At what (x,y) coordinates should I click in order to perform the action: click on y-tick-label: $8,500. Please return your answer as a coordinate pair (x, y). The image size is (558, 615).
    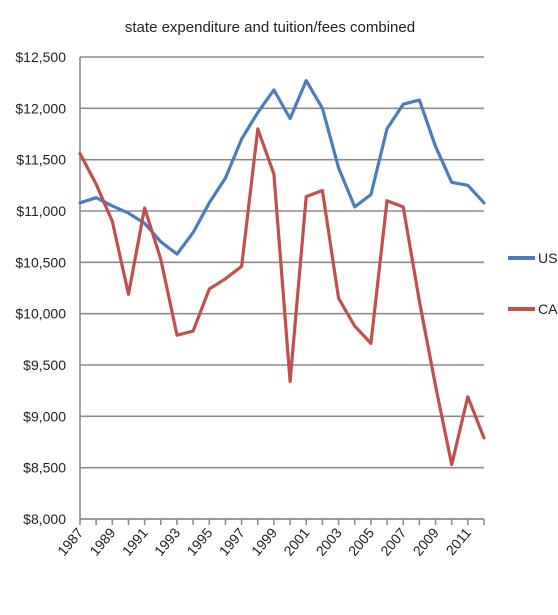
    Looking at the image, I should click on (44, 468).